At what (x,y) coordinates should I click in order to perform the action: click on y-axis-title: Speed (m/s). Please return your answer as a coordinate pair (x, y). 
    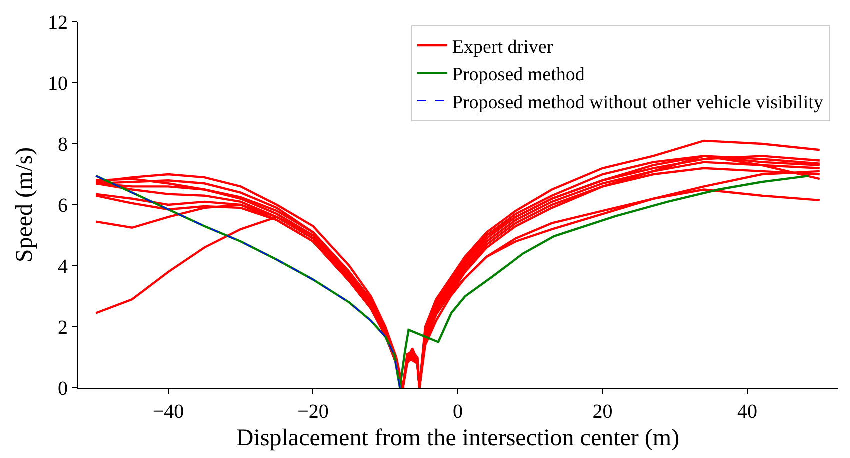
    Looking at the image, I should click on (25, 205).